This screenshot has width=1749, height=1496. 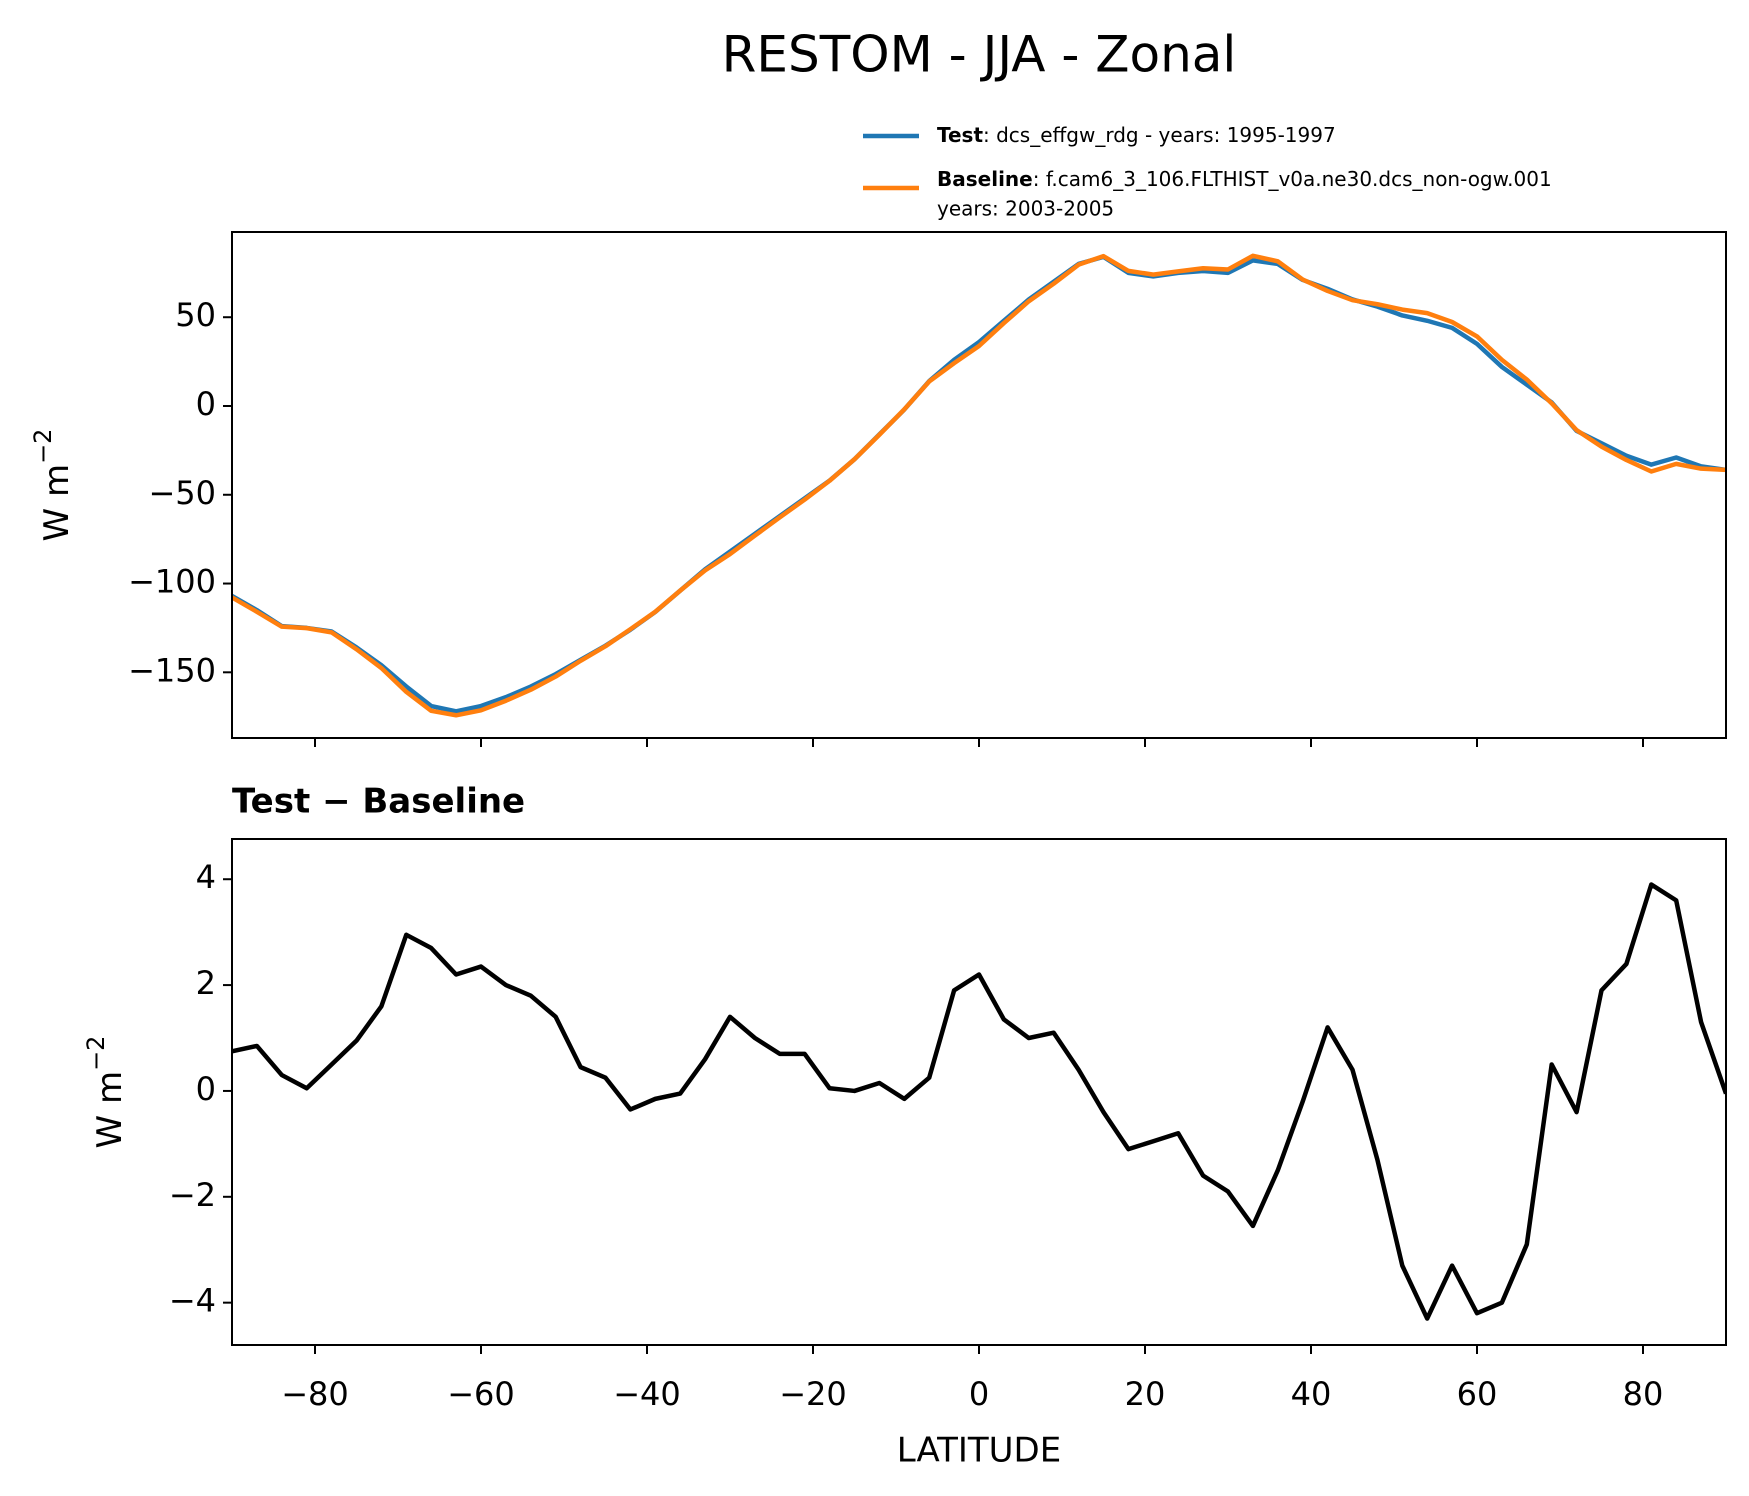 What do you see at coordinates (378, 802) in the screenshot?
I see `panel-title: Test − Baseline` at bounding box center [378, 802].